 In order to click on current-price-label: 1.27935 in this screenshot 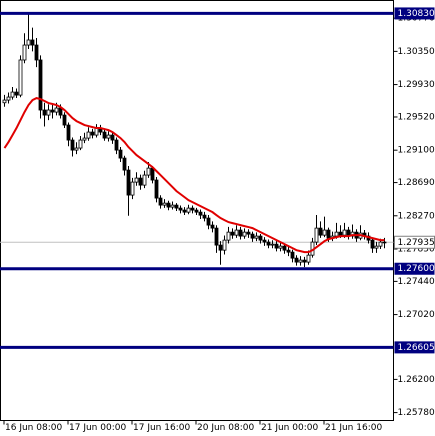, I will do `click(416, 243)`.